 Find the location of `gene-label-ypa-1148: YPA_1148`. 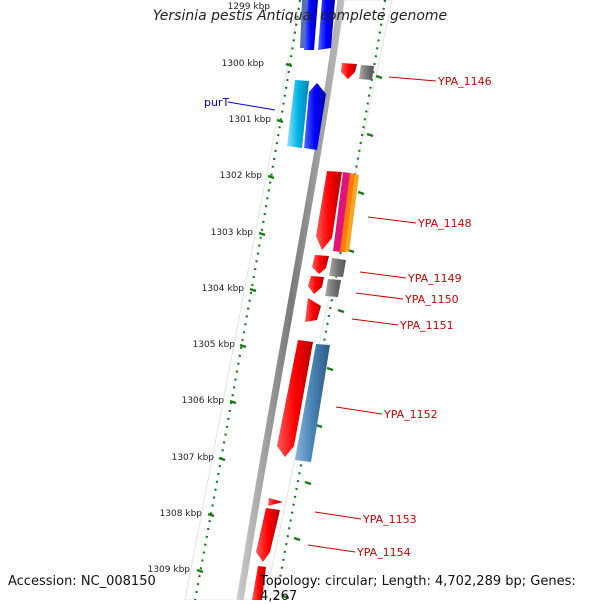

gene-label-ypa-1148: YPA_1148 is located at coordinates (444, 223).